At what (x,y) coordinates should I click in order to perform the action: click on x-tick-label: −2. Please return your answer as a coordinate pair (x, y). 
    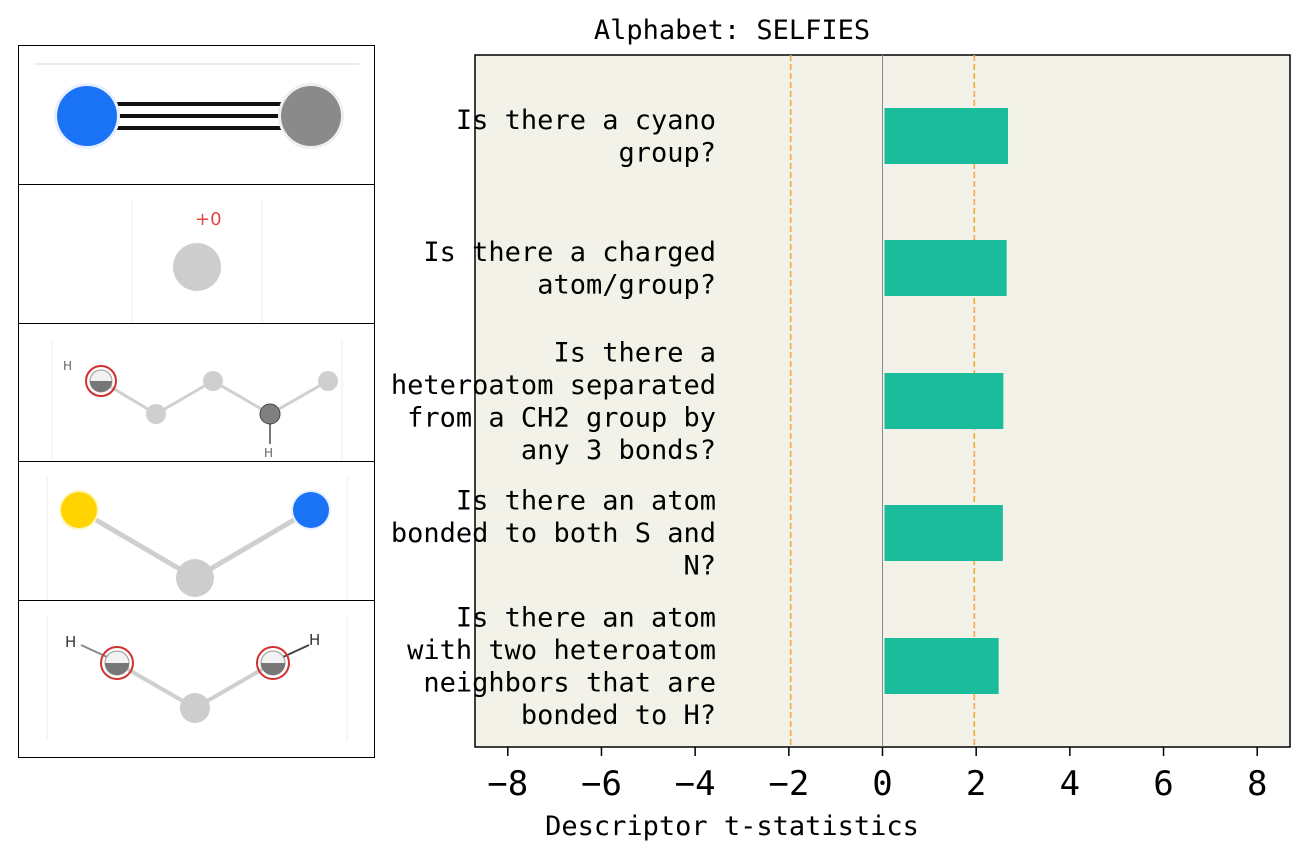
    Looking at the image, I should click on (788, 784).